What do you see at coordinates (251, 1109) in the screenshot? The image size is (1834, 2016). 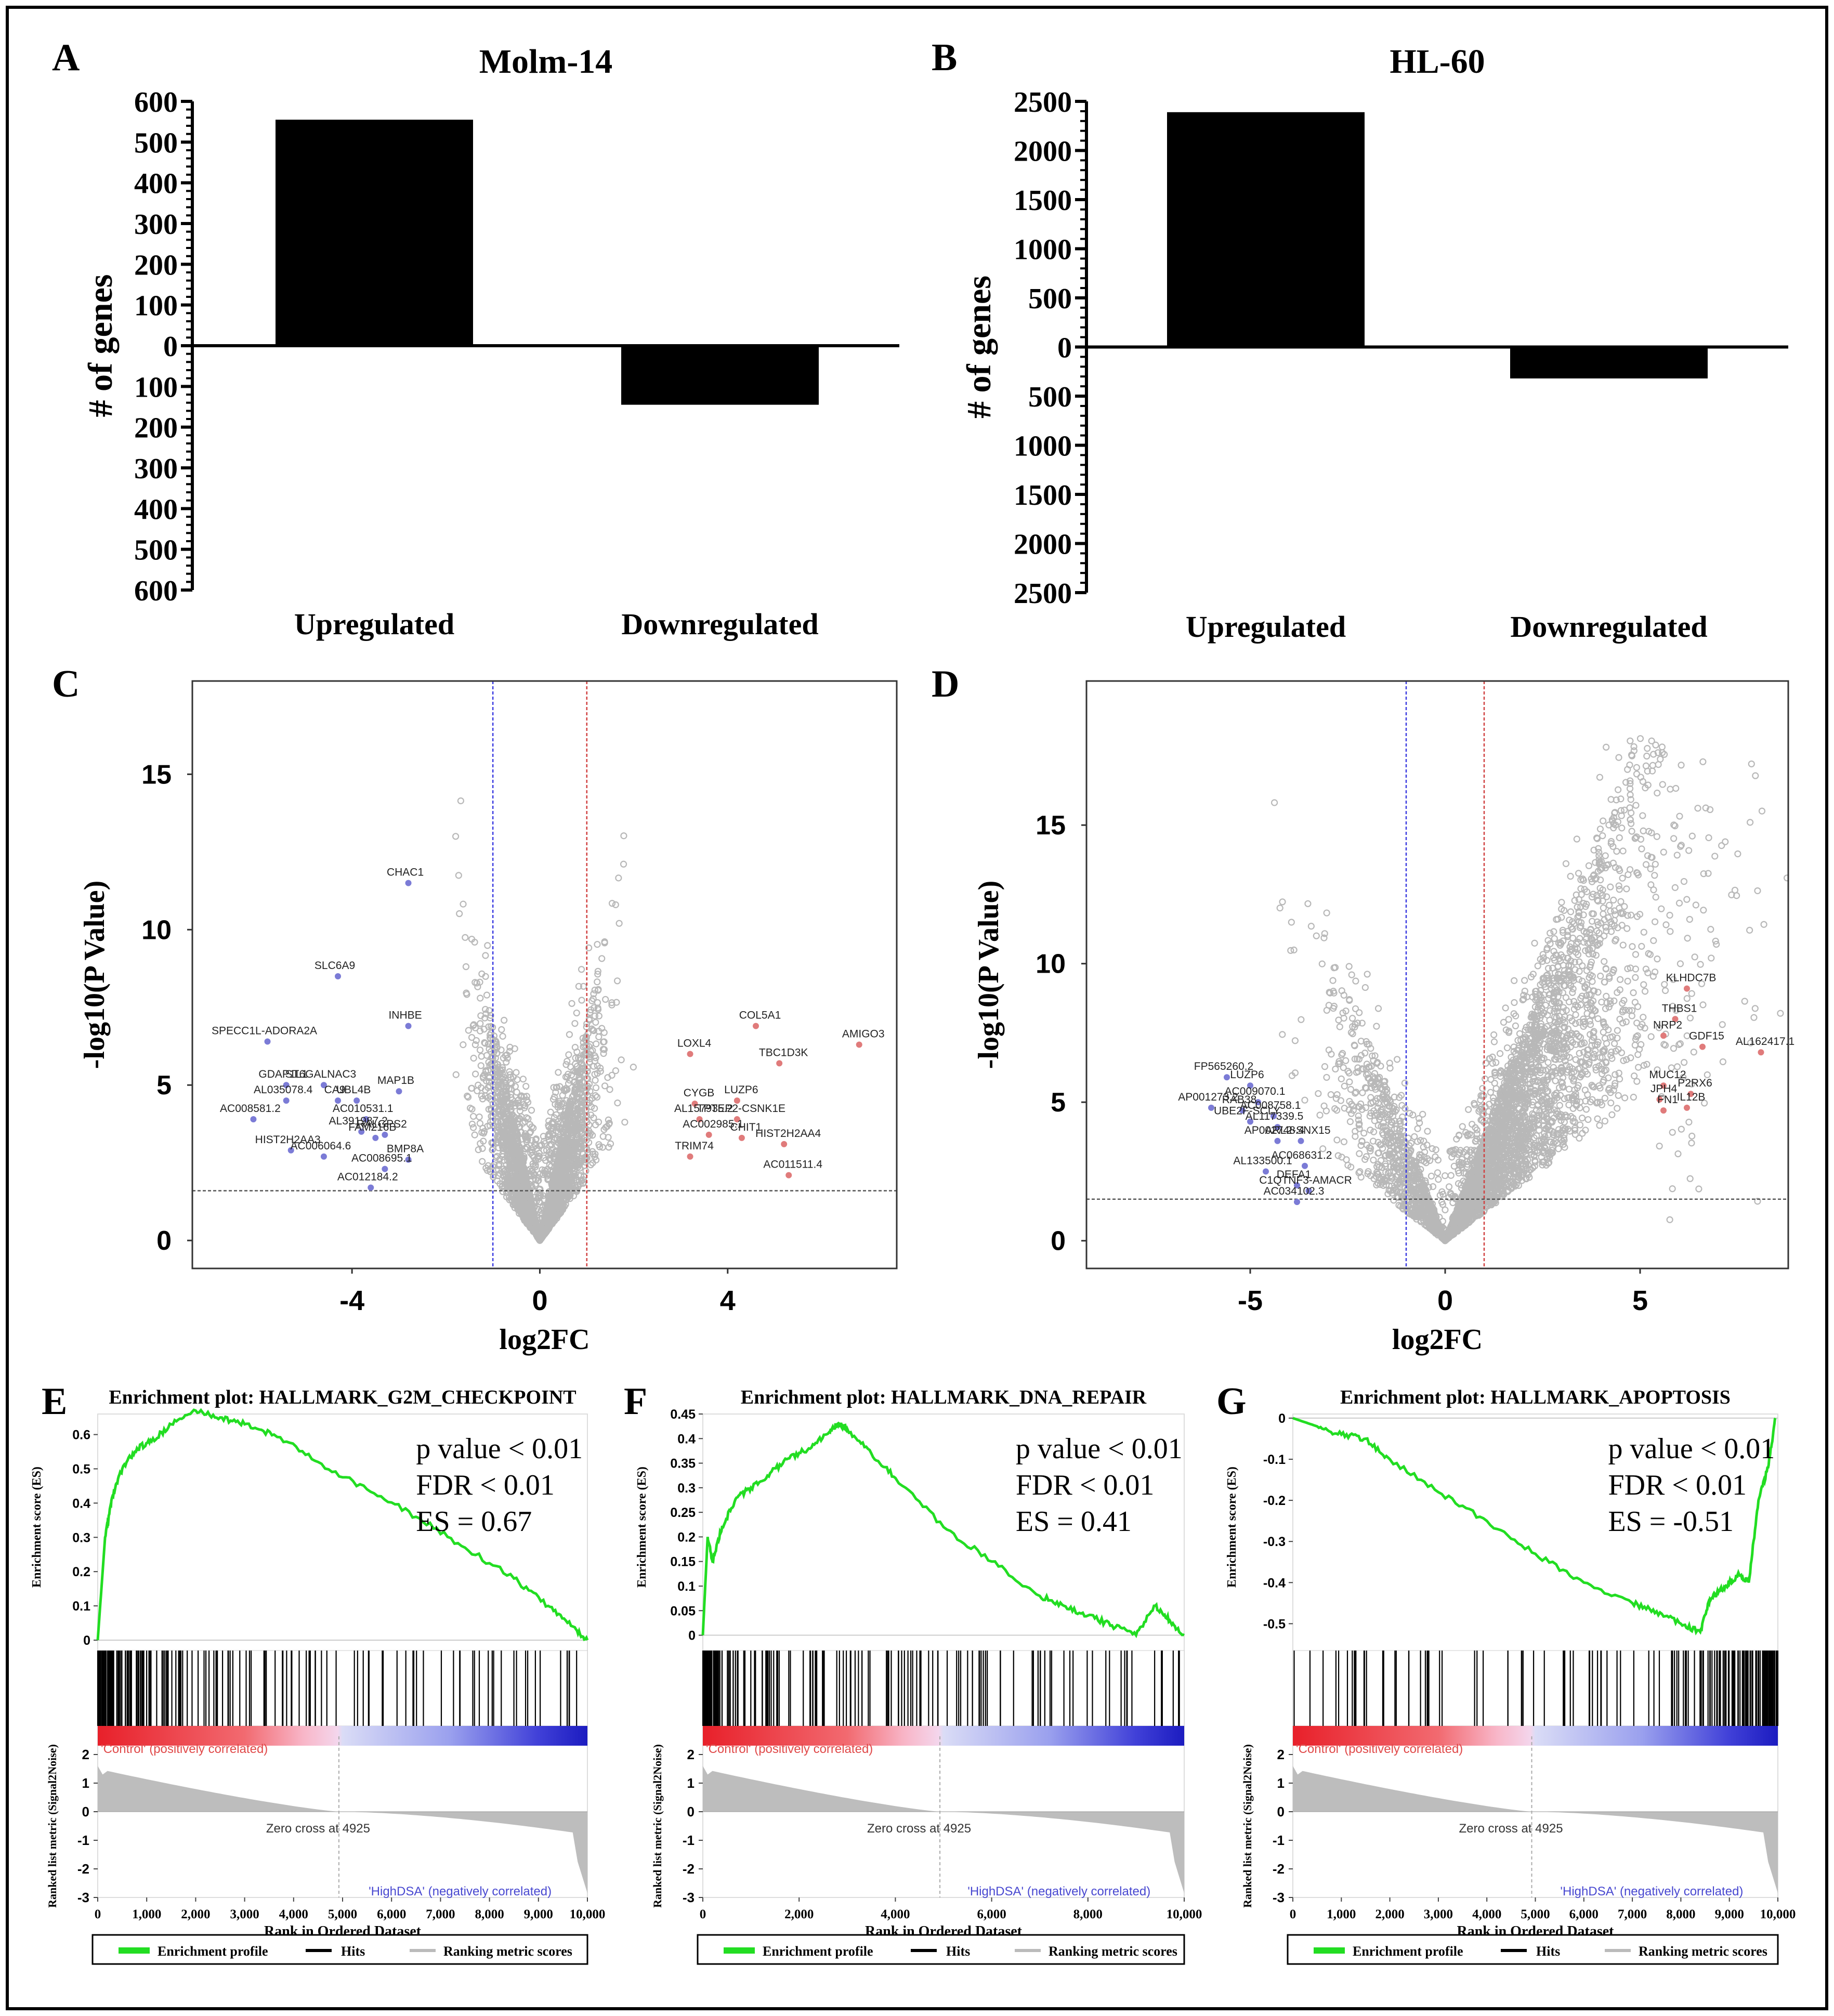 I see `down_genes-label: AC008581.2` at bounding box center [251, 1109].